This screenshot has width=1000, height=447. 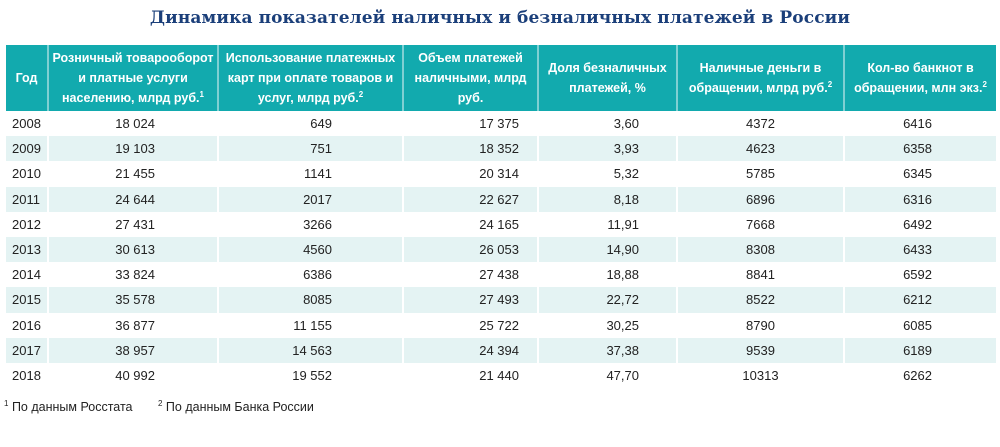 What do you see at coordinates (310, 375) in the screenshot?
I see `cell-card-payments: 19 552` at bounding box center [310, 375].